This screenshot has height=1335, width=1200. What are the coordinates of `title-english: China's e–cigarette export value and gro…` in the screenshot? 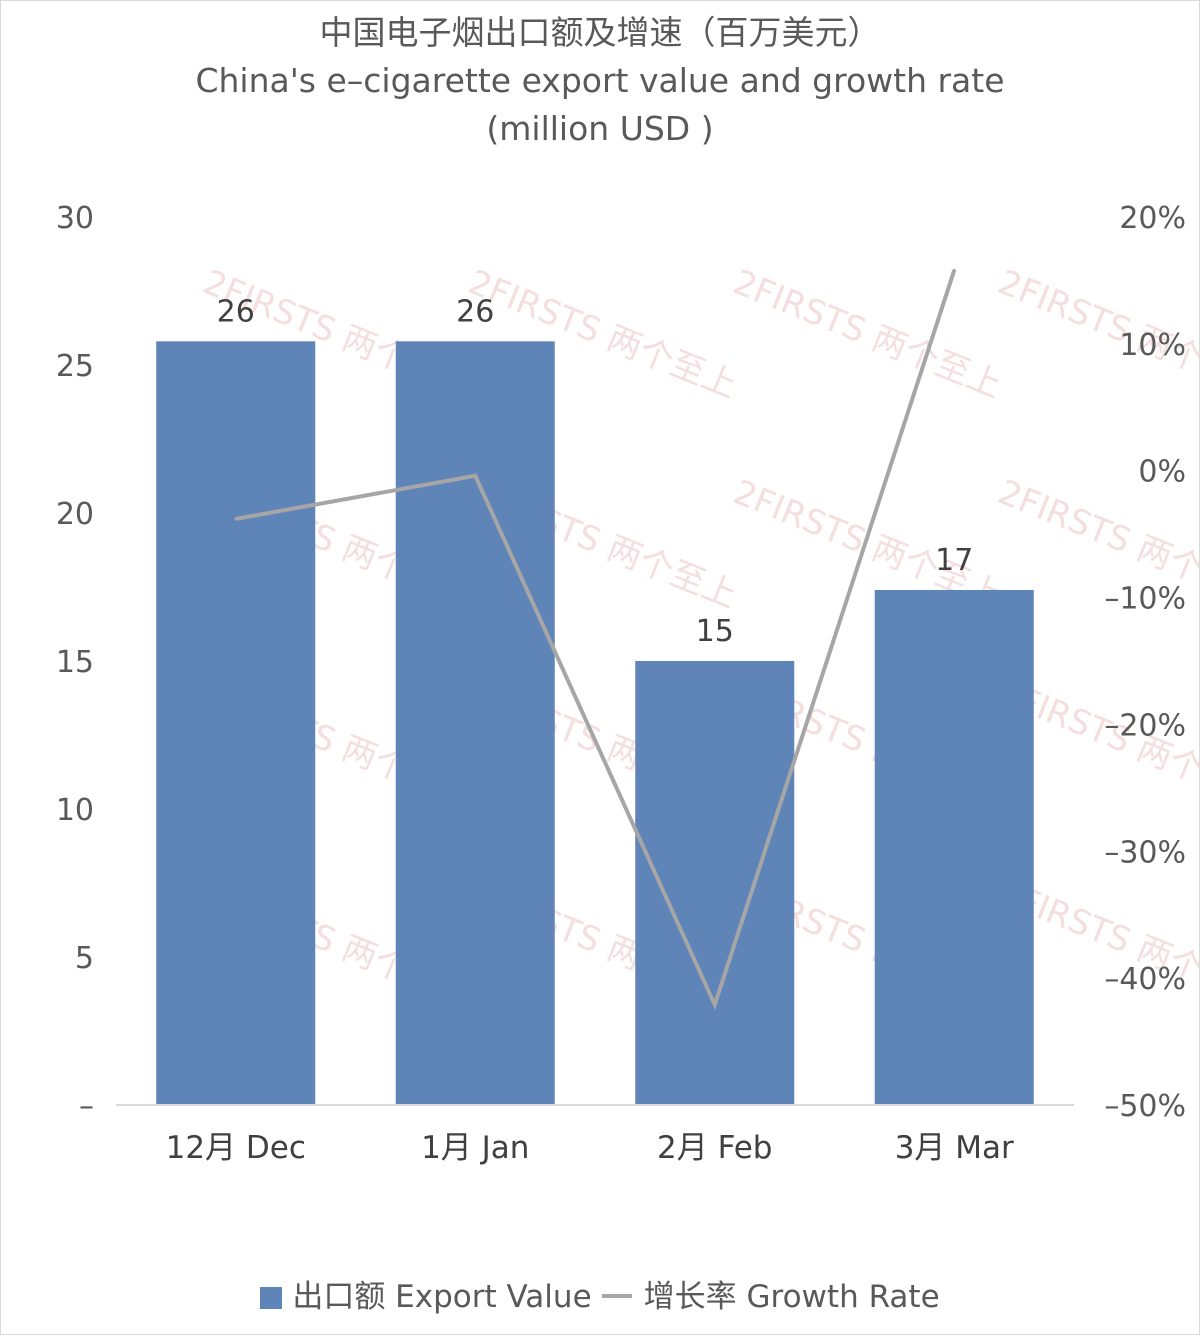 It's located at (600, 80).